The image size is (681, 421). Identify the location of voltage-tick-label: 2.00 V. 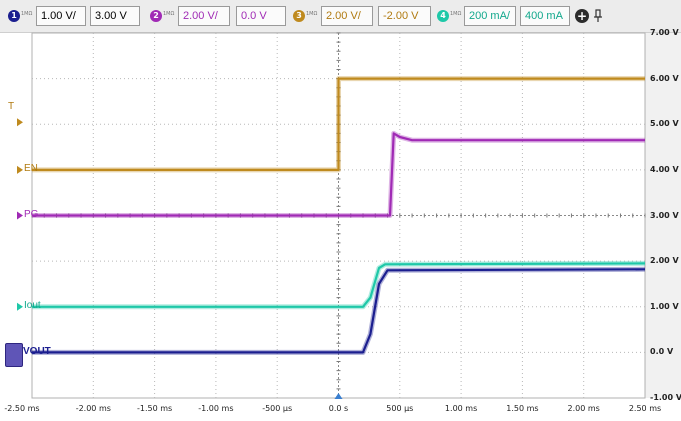
(664, 261).